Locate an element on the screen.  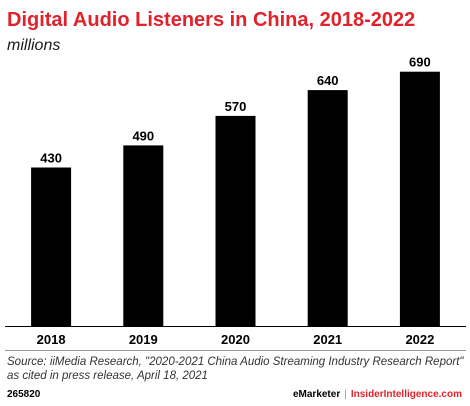
bar-2019 is located at coordinates (143, 235).